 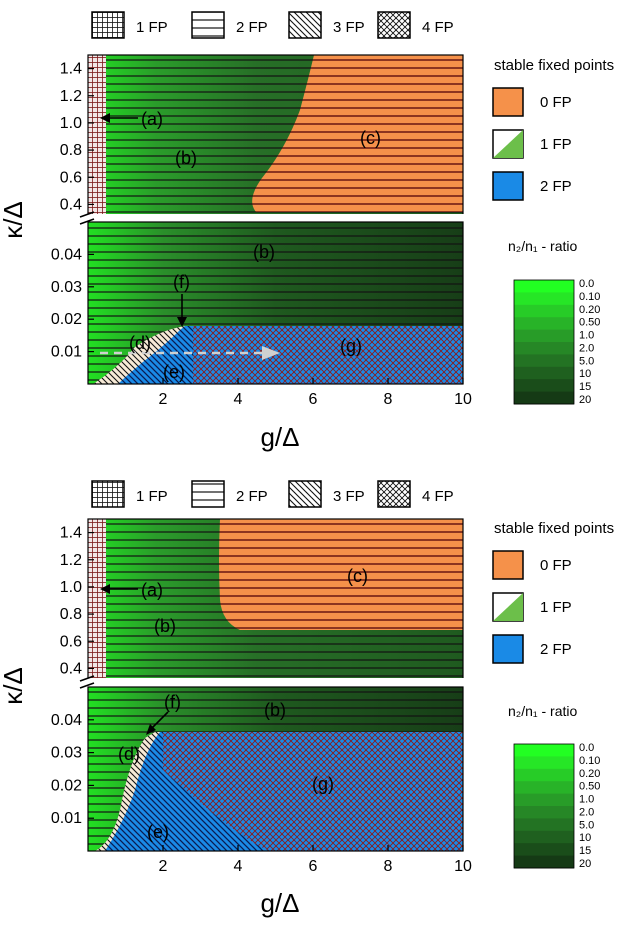 I want to click on pattern-legend-1: 1 FP 2 FP 3 FP 4 FP, so click(x=272, y=25).